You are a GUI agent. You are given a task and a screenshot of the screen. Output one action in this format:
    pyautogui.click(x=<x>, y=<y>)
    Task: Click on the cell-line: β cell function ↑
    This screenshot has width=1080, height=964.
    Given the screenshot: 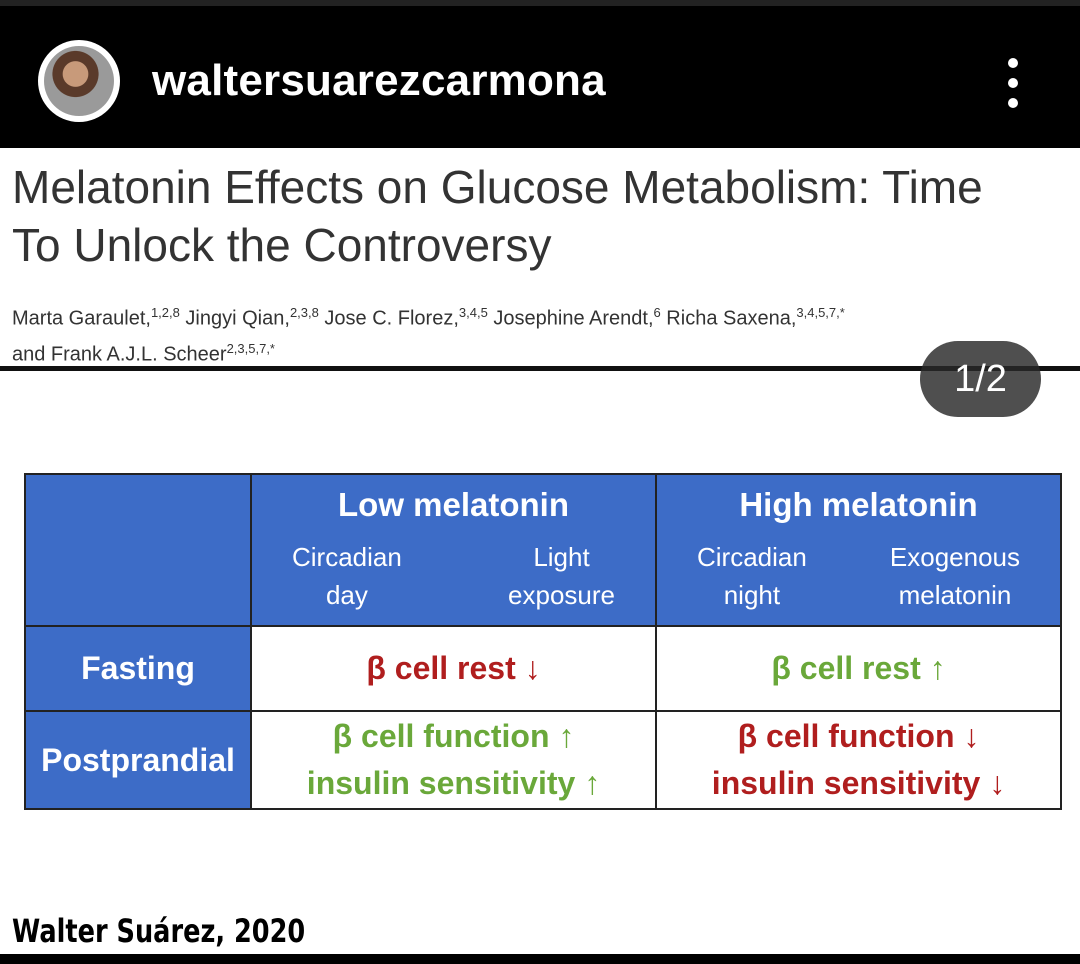 What is the action you would take?
    pyautogui.click(x=453, y=736)
    